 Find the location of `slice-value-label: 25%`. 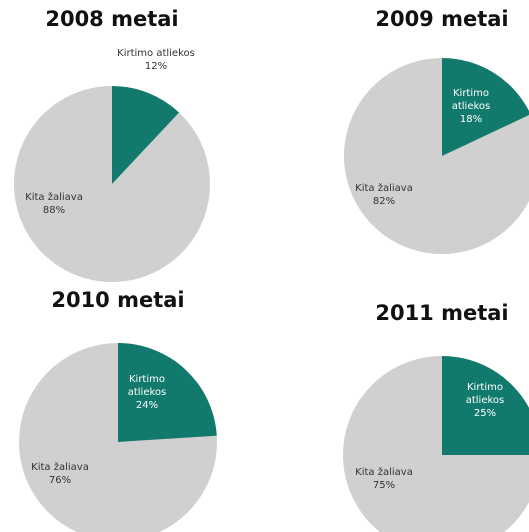

slice-value-label: 25% is located at coordinates (485, 413).